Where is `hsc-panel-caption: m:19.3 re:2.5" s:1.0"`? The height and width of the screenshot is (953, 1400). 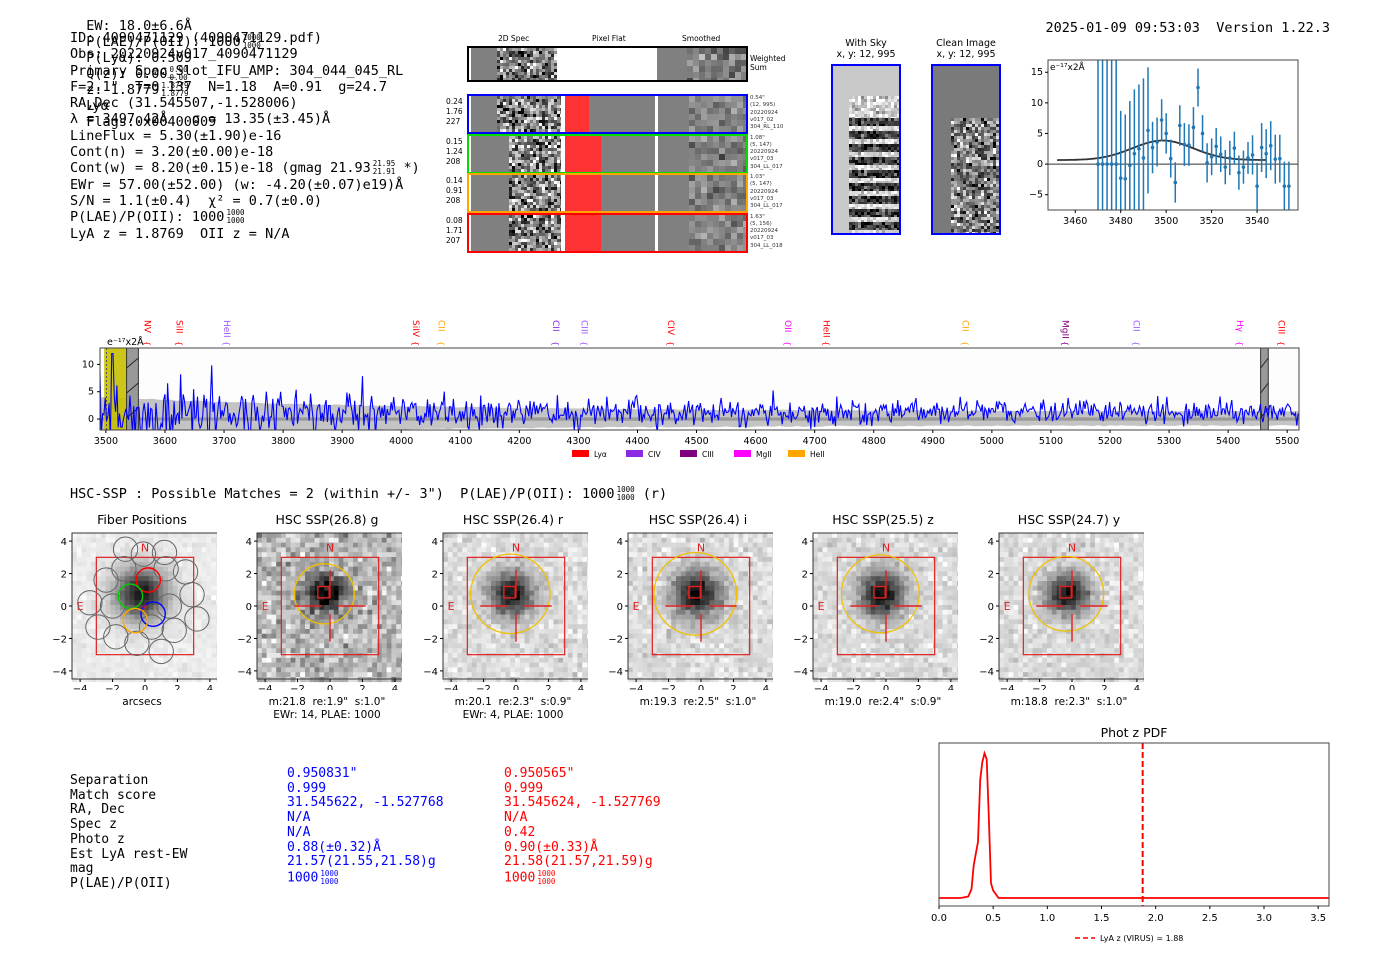
hsc-panel-caption: m:19.3 re:2.5" s:1.0" is located at coordinates (698, 702).